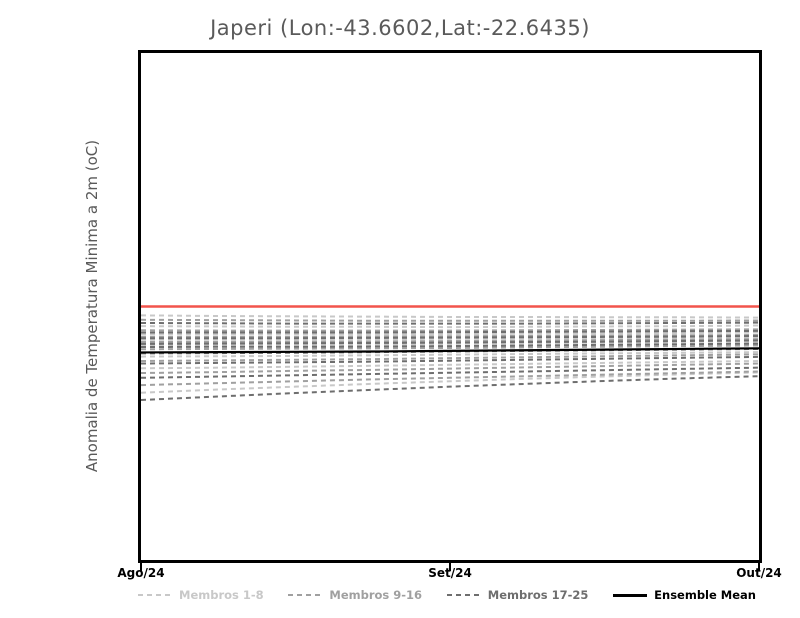 The height and width of the screenshot is (618, 800). I want to click on chart-title: Japeri (Lon:-43.6602,Lat:-22.6435), so click(400, 28).